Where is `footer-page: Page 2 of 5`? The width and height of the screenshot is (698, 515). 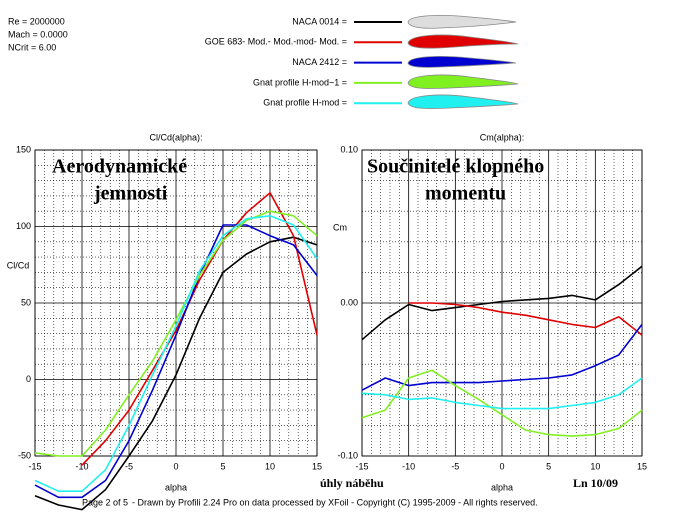
footer-page: Page 2 of 5 is located at coordinates (105, 502).